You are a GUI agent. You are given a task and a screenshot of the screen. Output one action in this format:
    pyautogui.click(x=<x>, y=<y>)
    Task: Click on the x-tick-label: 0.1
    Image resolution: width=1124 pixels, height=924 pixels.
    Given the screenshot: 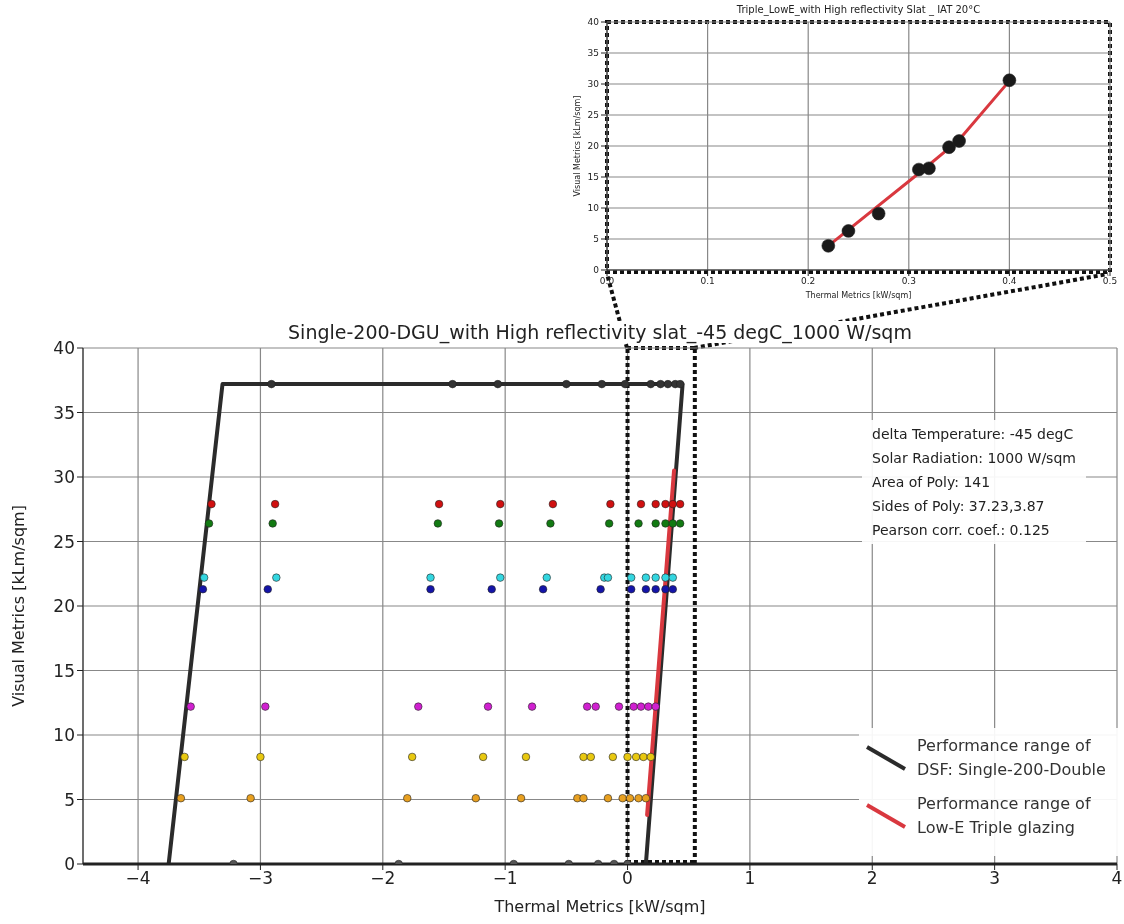 What is the action you would take?
    pyautogui.click(x=707, y=281)
    